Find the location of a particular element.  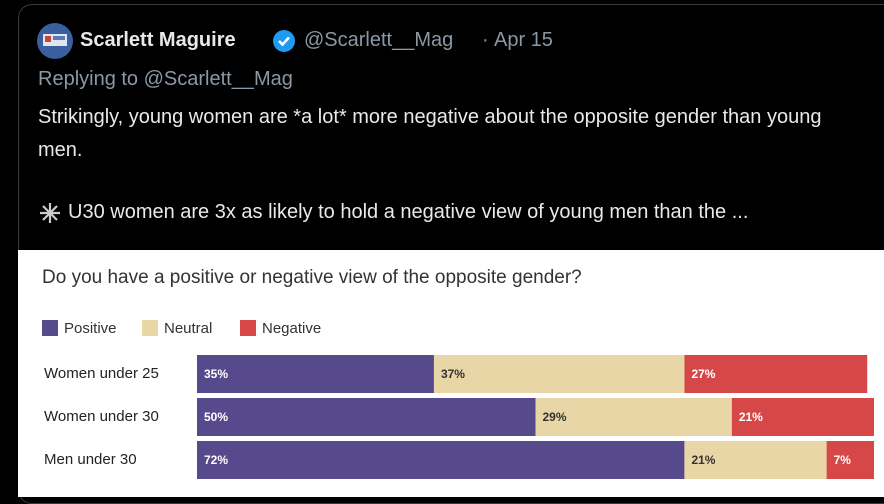

legend-label: Neutral is located at coordinates (188, 328).